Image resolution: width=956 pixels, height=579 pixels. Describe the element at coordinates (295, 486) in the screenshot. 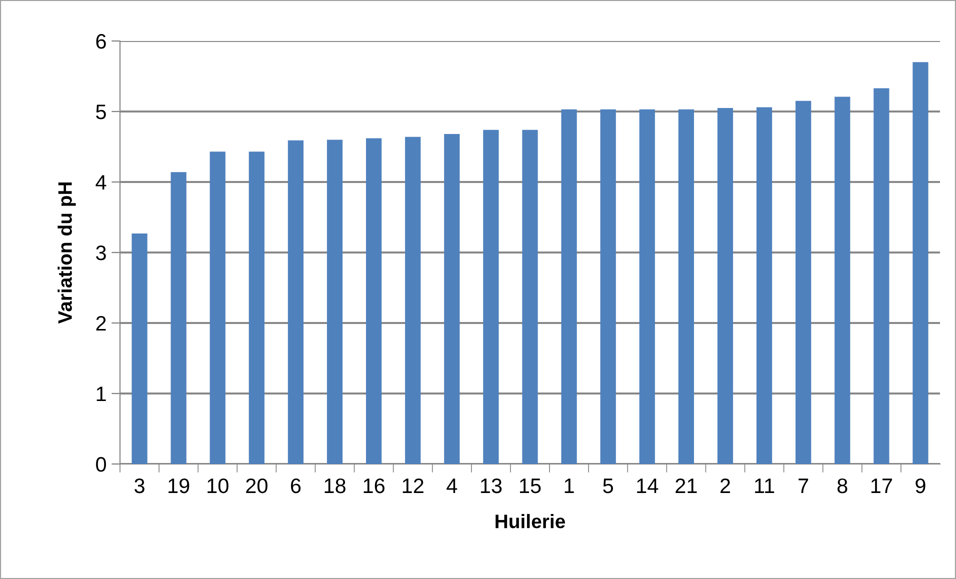

I see `x-tick-label: 6` at that location.